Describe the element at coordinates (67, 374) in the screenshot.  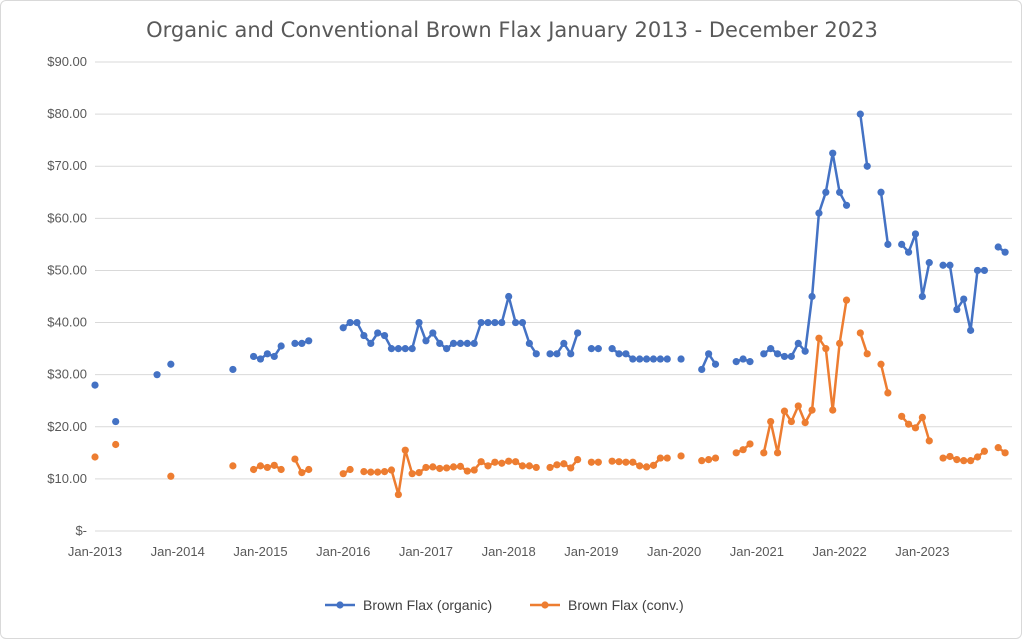
I see `y-tick-label: $30.00` at that location.